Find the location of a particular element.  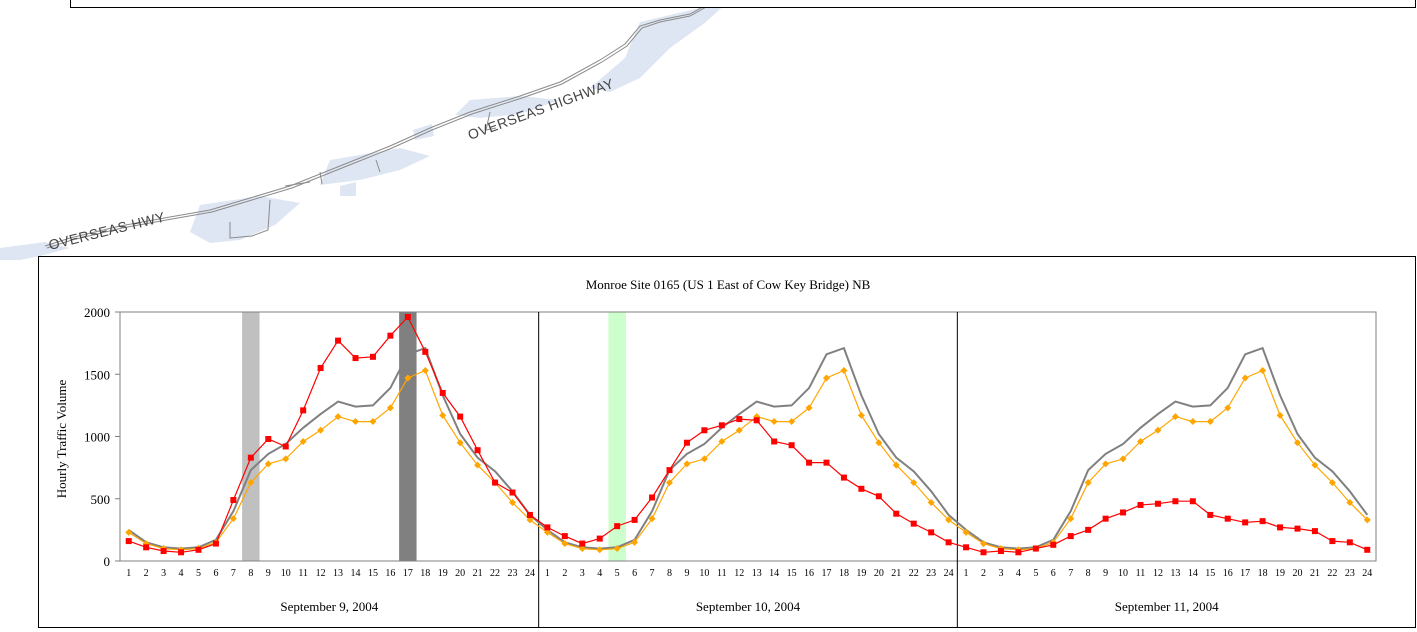

day-label: September 10, 2004 is located at coordinates (748, 606).